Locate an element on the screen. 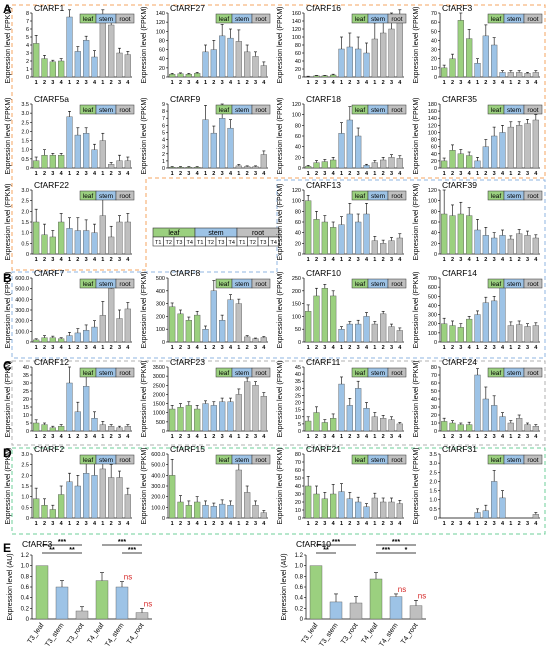 The width and height of the screenshot is (550, 653). y-tick-label: 40 is located at coordinates (434, 234).